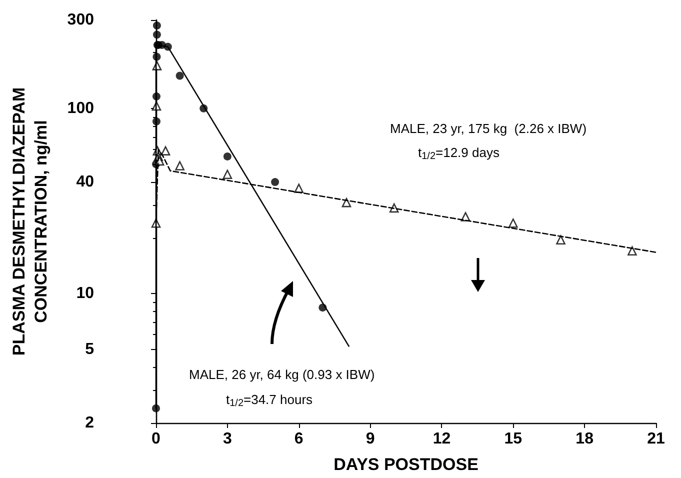 This screenshot has height=478, width=681. Describe the element at coordinates (370, 439) in the screenshot. I see `x-tick-label: 9` at that location.